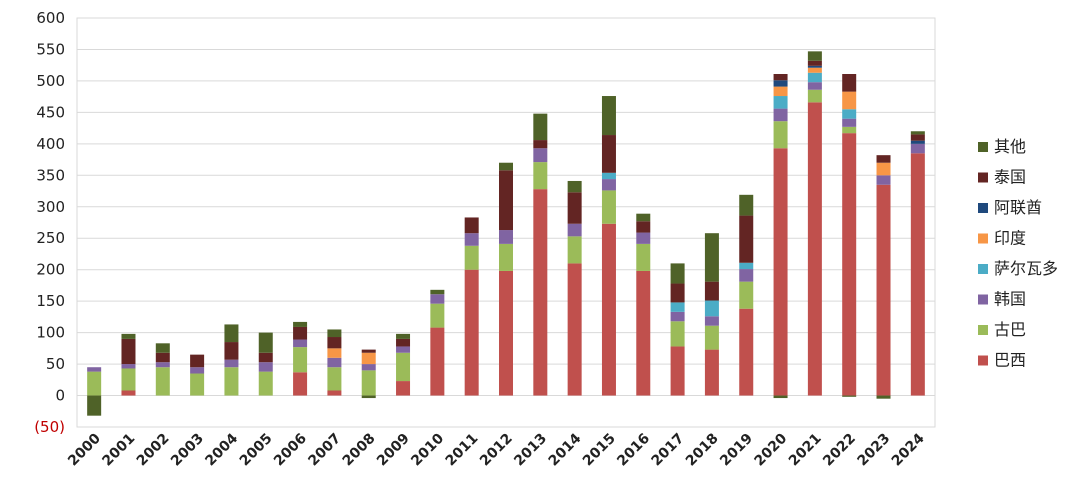 This screenshot has width=1080, height=497. Describe the element at coordinates (1018, 207) in the screenshot. I see `legend-label: 阿联酋` at that location.